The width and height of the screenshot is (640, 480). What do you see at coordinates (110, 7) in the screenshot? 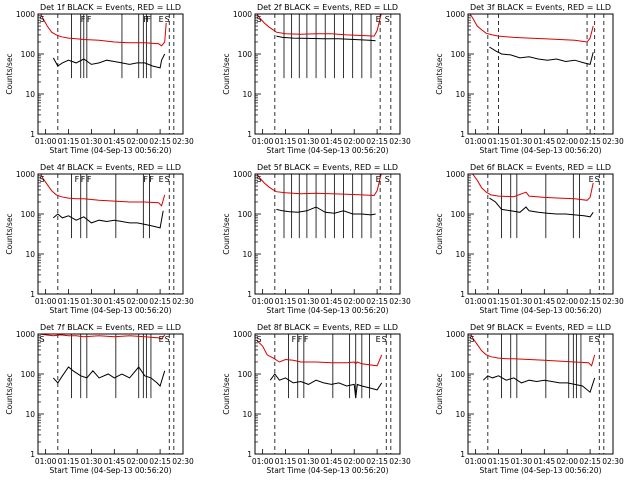
I see `chart-title: Det 1f BLACK = Events, RED = LLD` at bounding box center [110, 7].